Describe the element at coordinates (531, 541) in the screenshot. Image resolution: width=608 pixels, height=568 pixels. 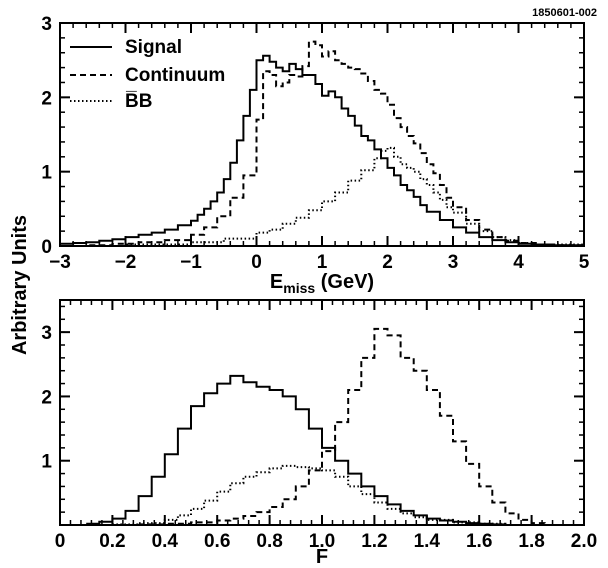
I see `x-tick-label: 1.8` at that location.